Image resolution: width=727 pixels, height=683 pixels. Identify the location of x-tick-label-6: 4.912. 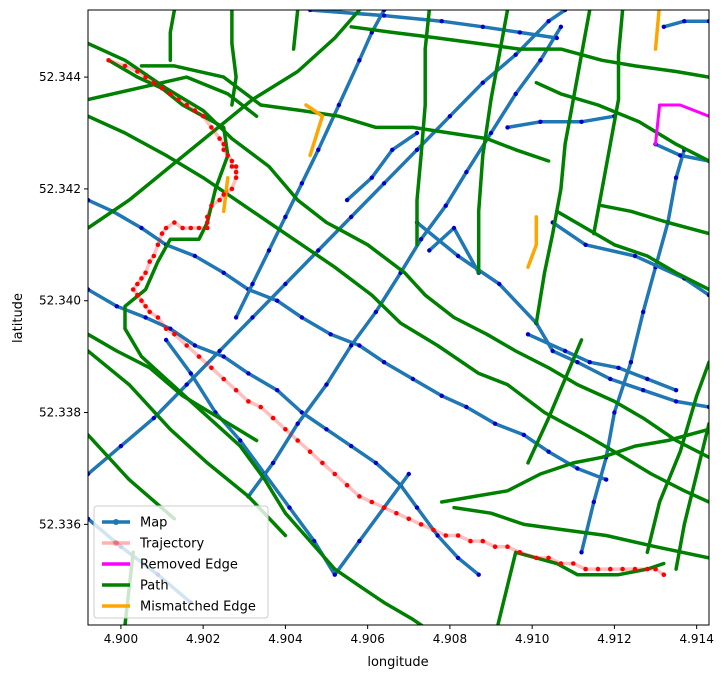
(614, 639).